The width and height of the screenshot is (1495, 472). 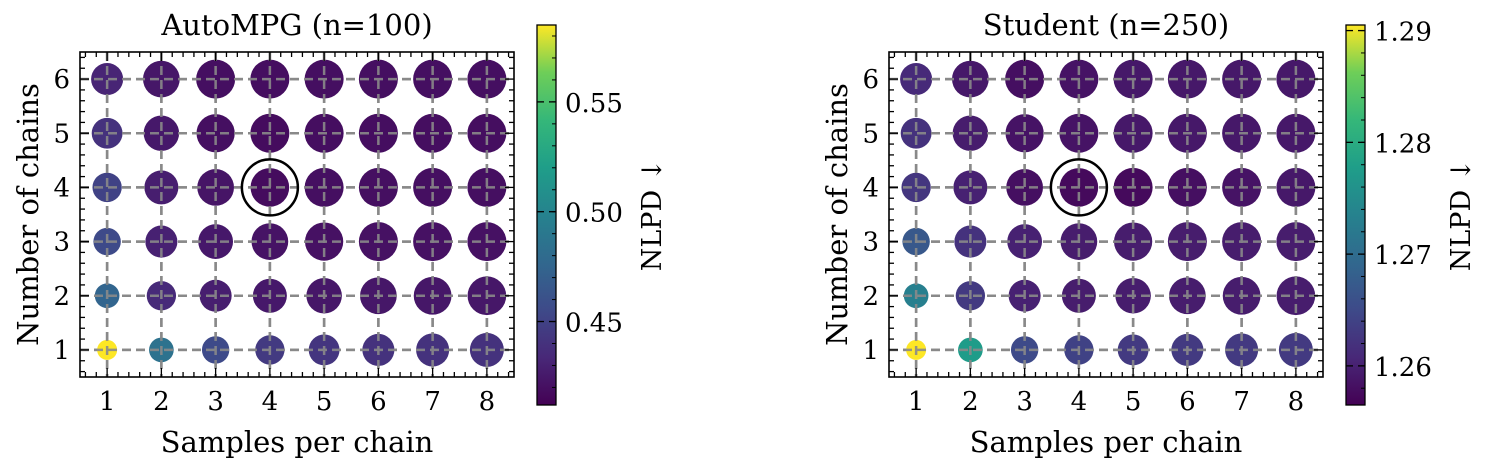 I want to click on colorbar-tick-label: 0.50, so click(x=594, y=214).